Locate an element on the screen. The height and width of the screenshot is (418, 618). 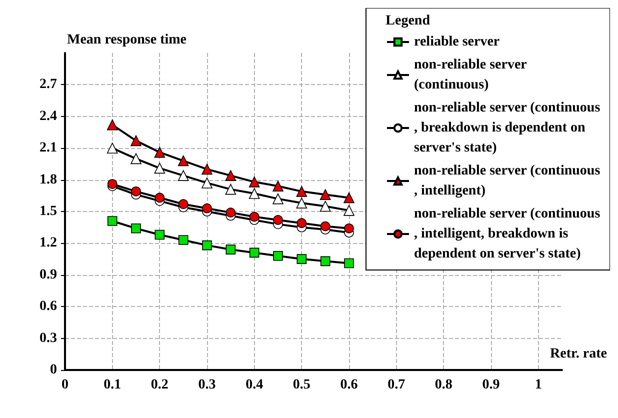
y-tick-label: 0 is located at coordinates (53, 370).